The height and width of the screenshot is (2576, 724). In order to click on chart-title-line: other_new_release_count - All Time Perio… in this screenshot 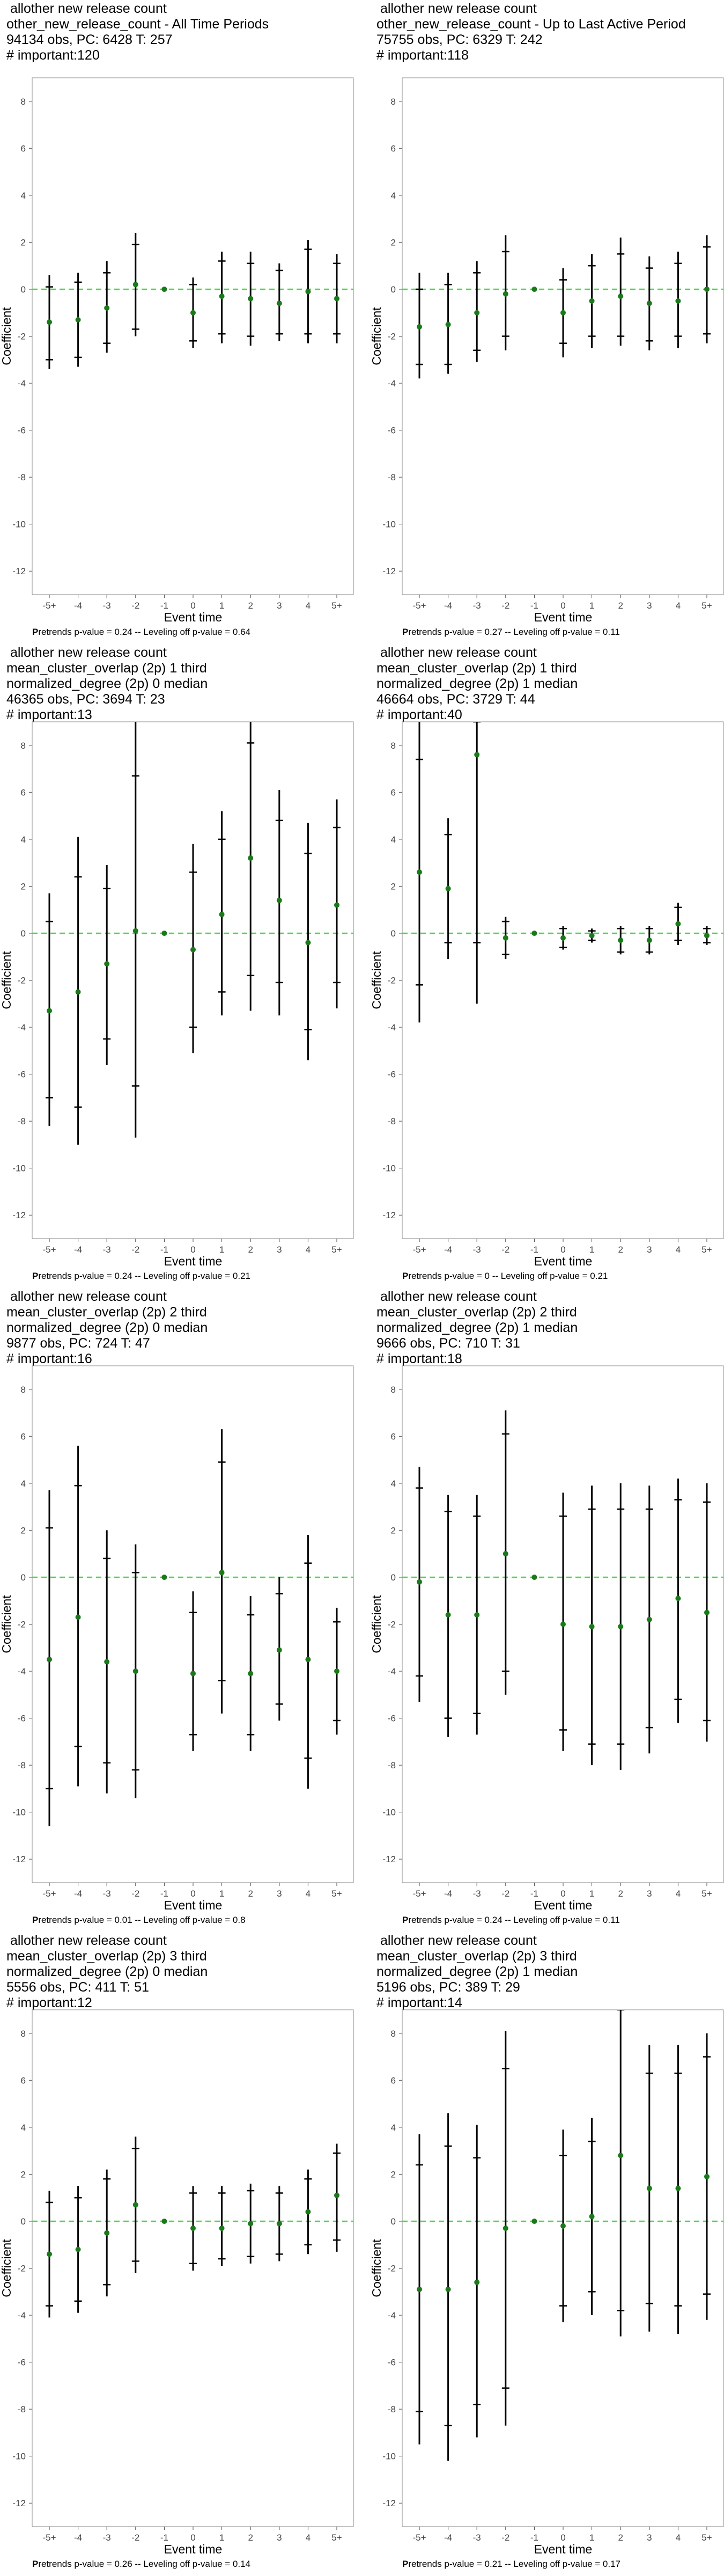, I will do `click(137, 24)`.